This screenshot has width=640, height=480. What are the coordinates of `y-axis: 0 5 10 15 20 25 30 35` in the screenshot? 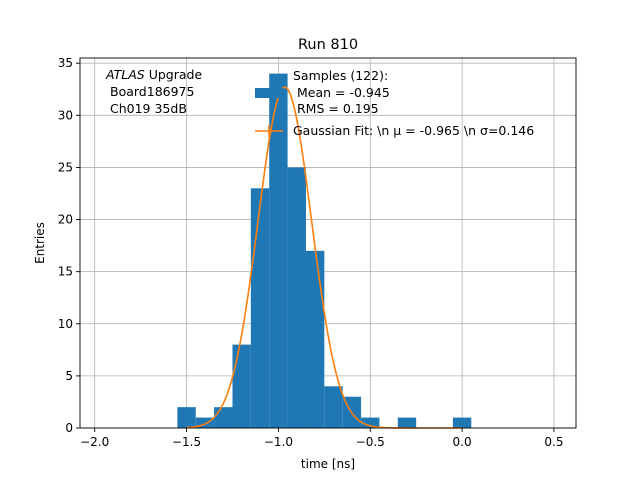 It's located at (69, 245).